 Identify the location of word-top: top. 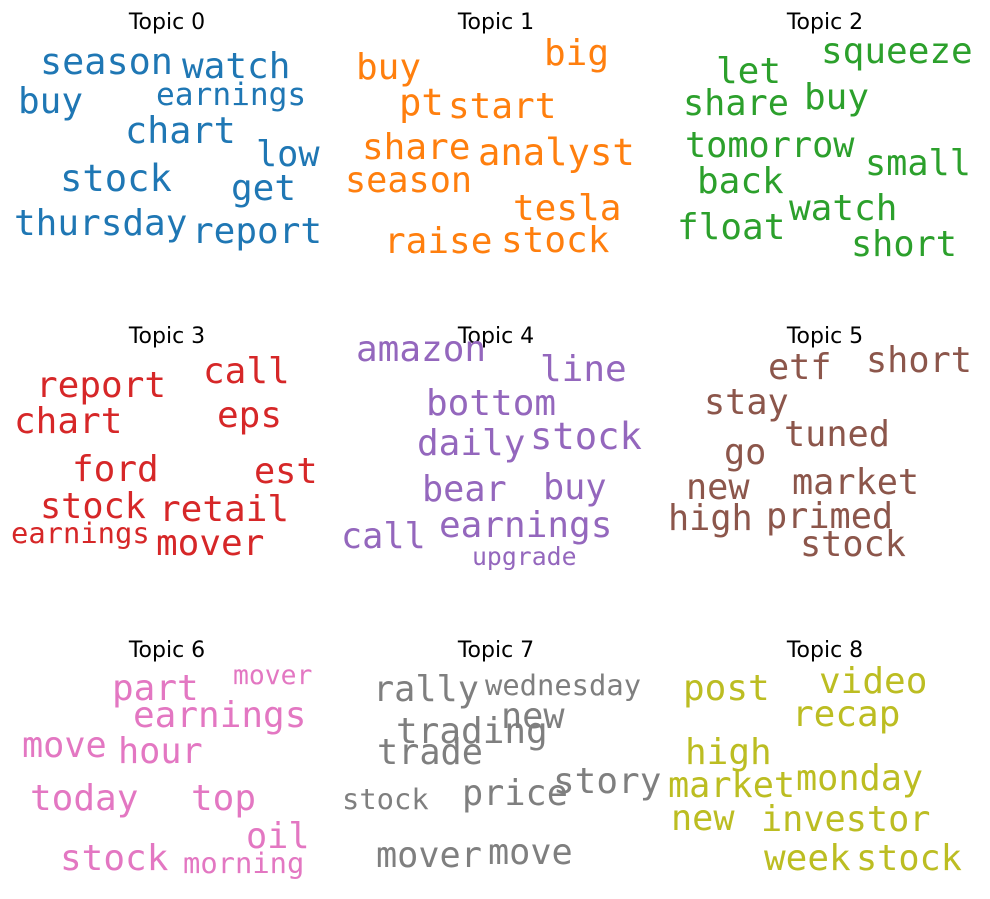
(223, 798).